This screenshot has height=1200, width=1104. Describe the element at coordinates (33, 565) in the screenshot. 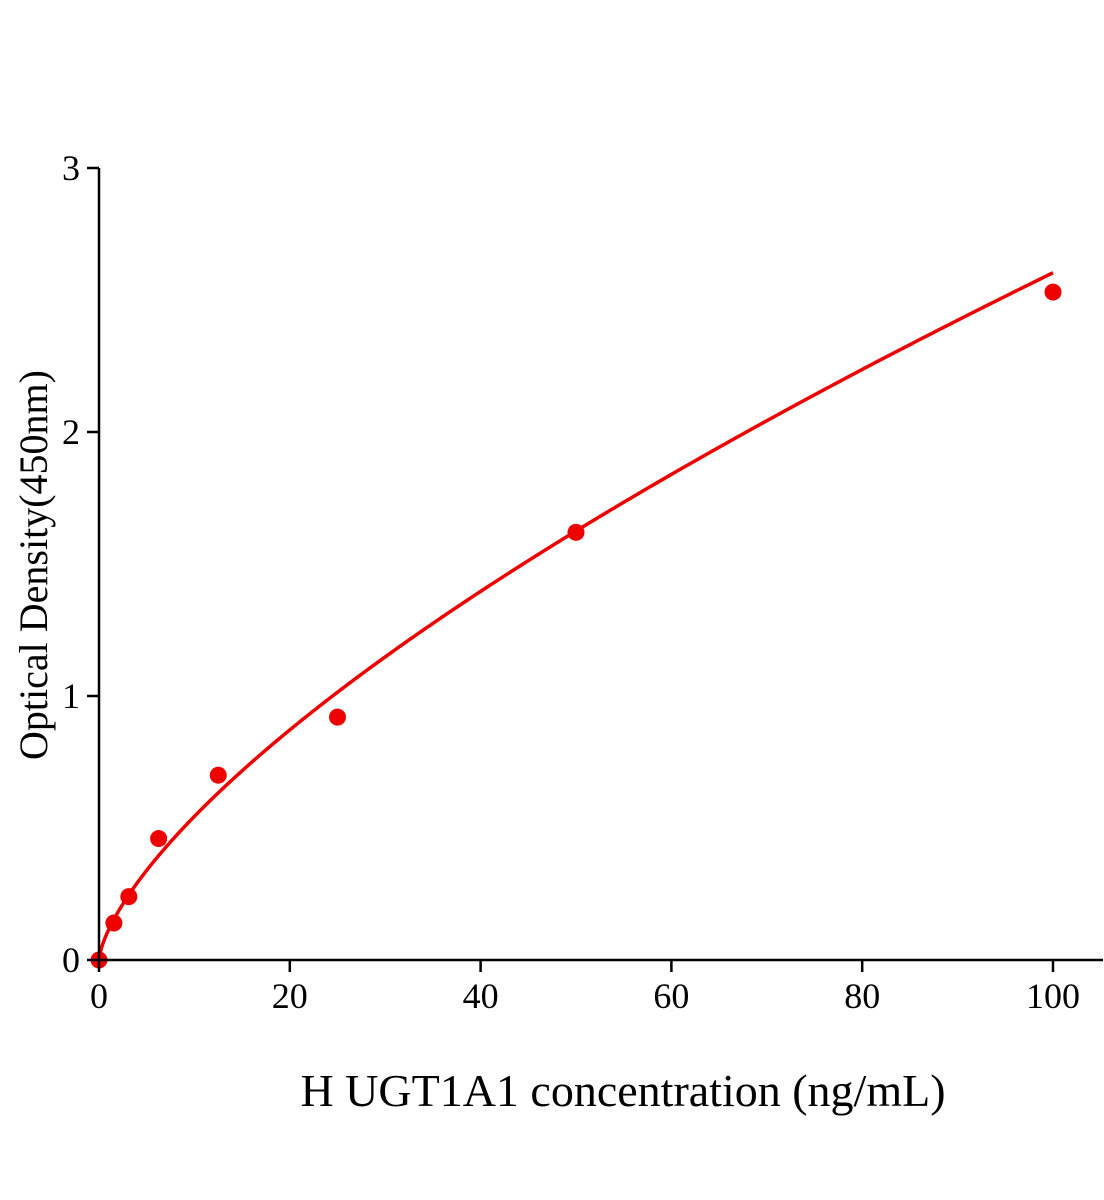

I see `y-axis-label: Optical Density(450nm)` at that location.